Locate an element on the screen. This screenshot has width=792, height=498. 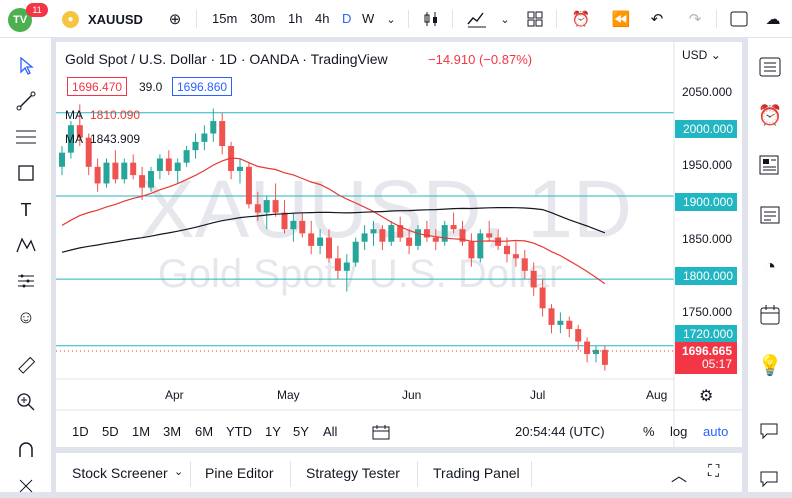
interval-15m: 15m is located at coordinates (225, 18).